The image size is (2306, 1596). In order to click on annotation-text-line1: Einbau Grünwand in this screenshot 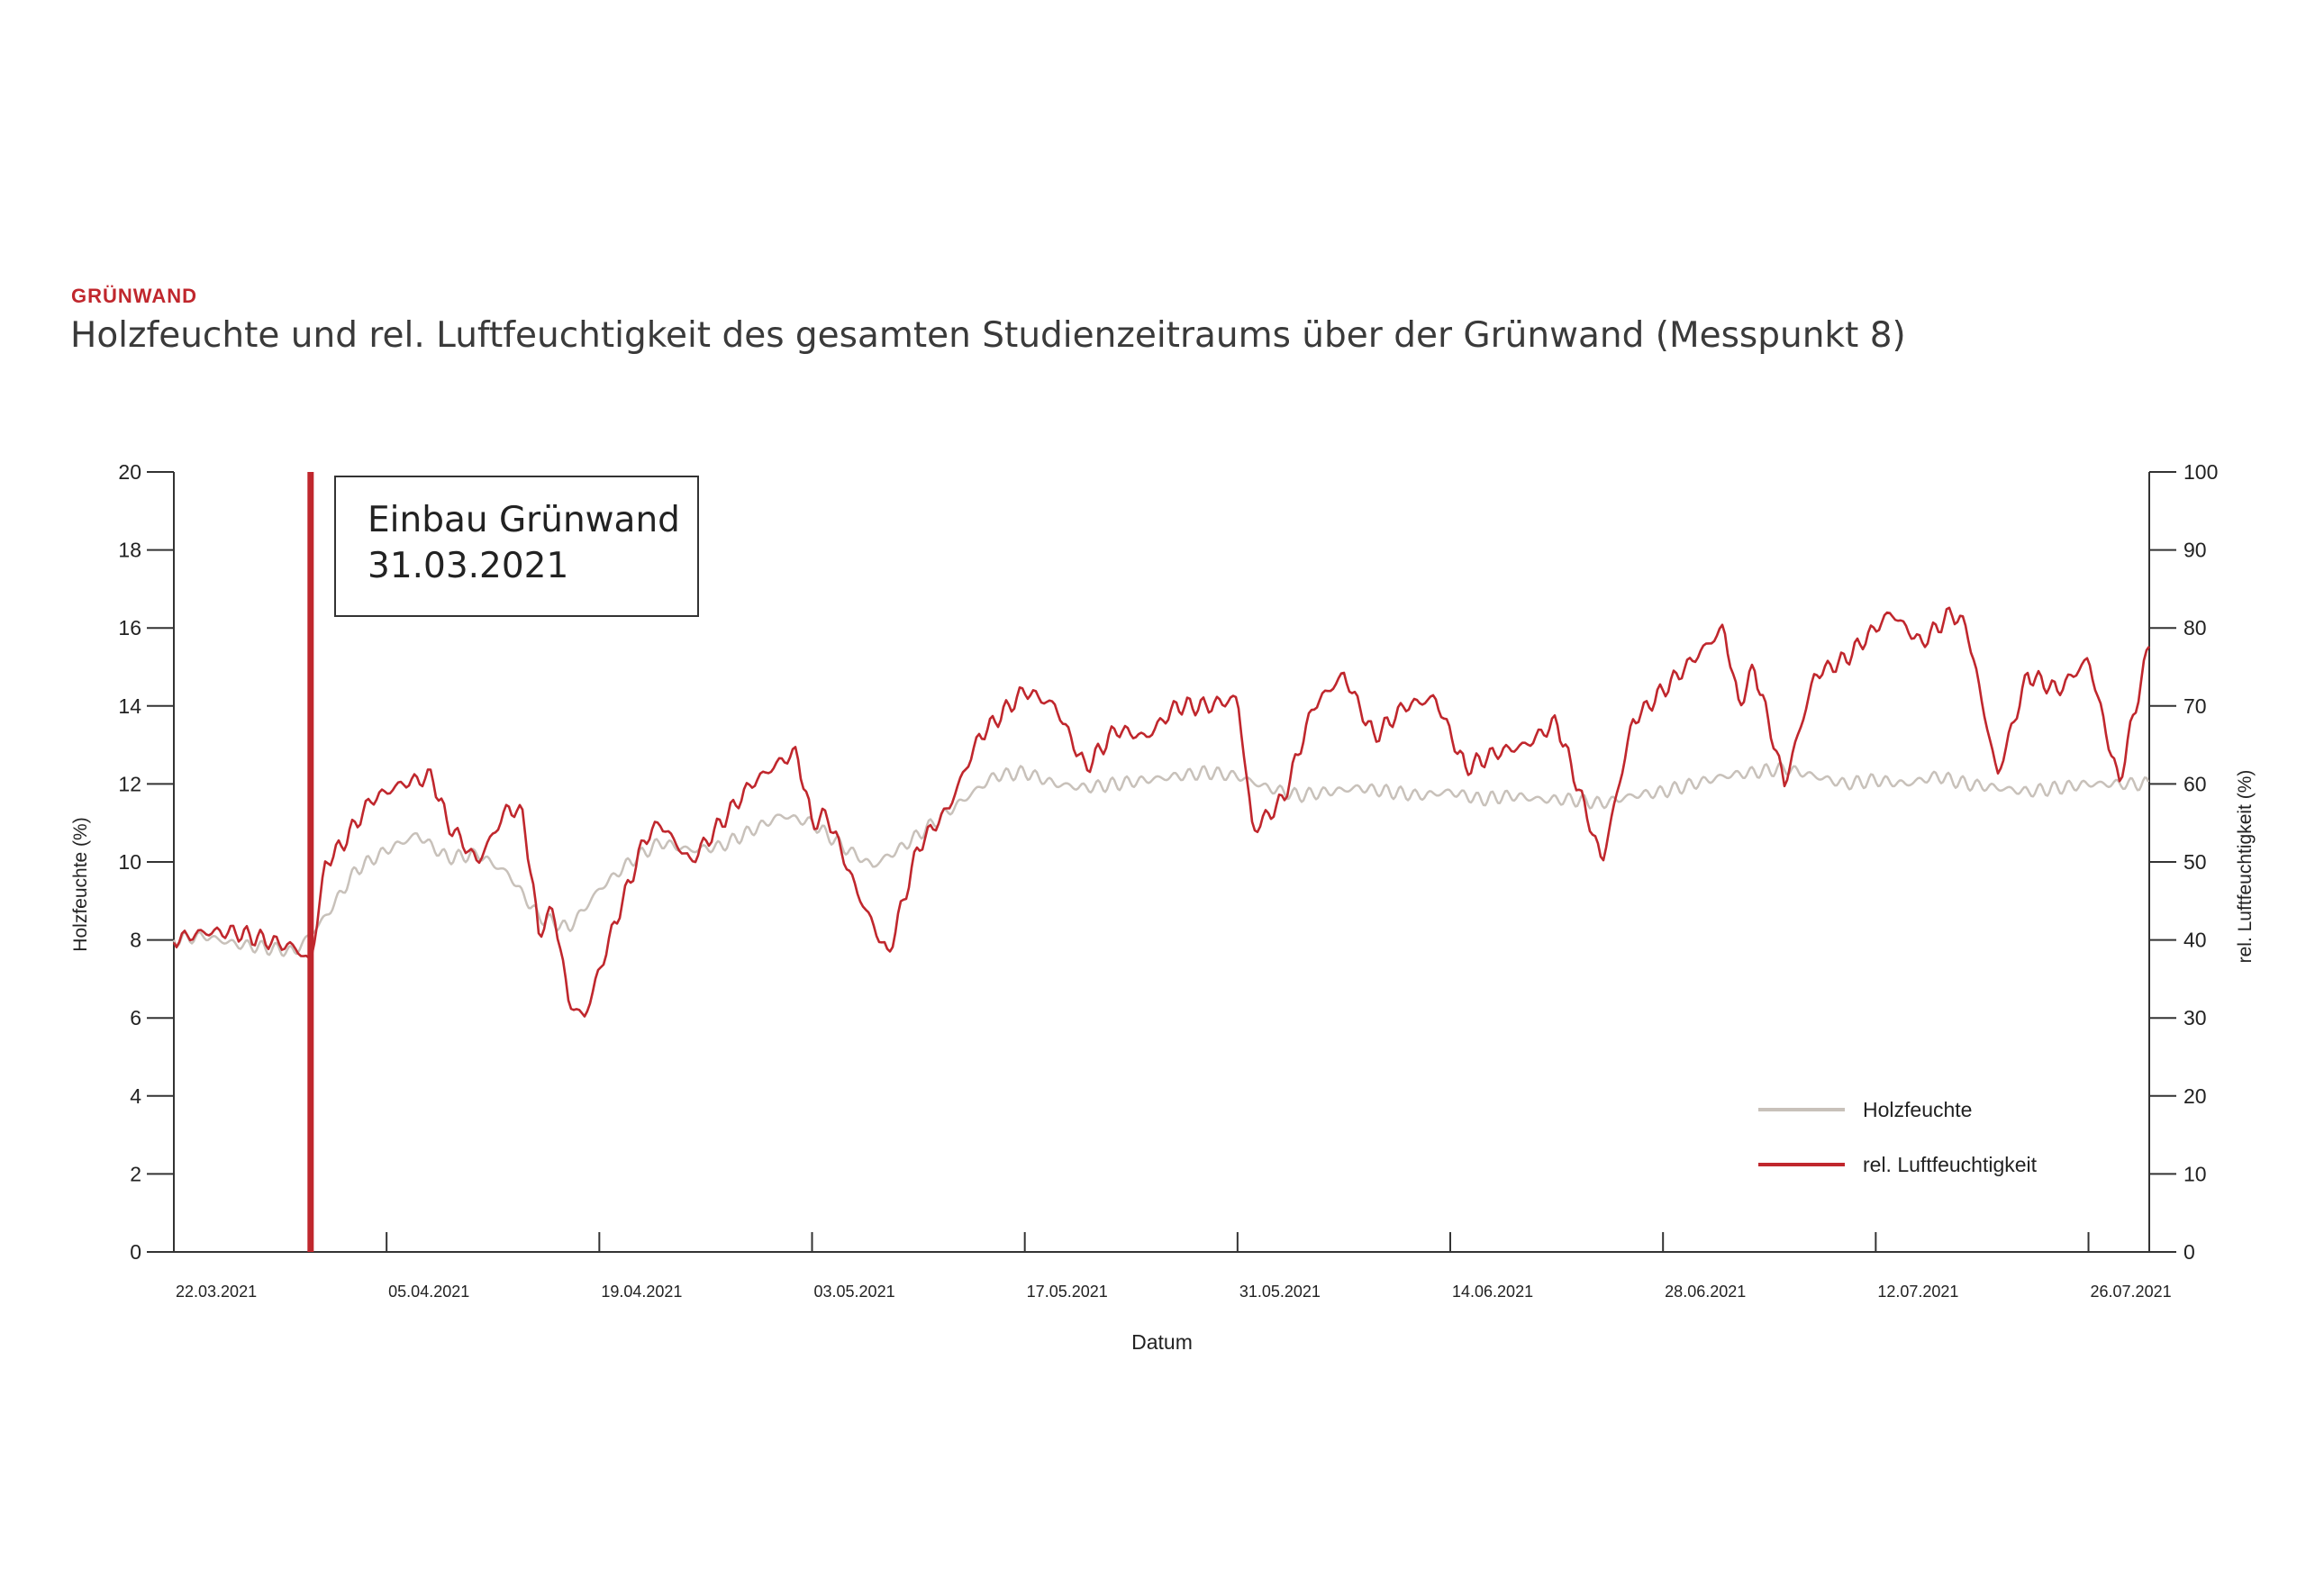, I will do `click(524, 520)`.